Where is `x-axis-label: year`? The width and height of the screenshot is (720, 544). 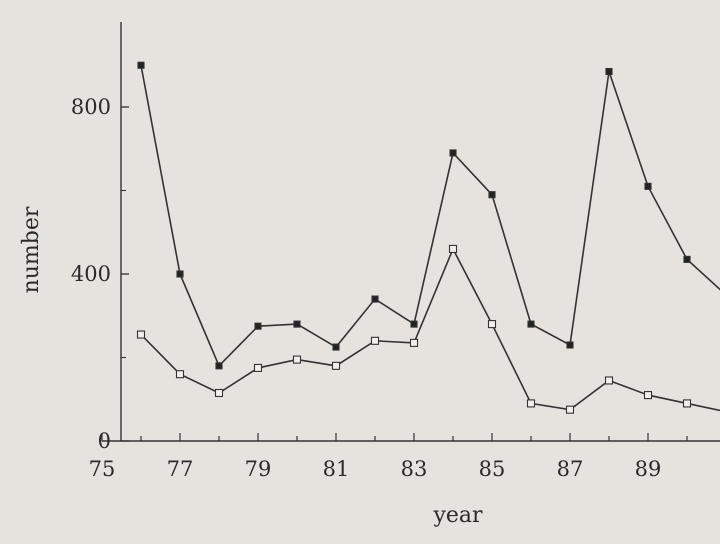
x-axis-label: year is located at coordinates (457, 515).